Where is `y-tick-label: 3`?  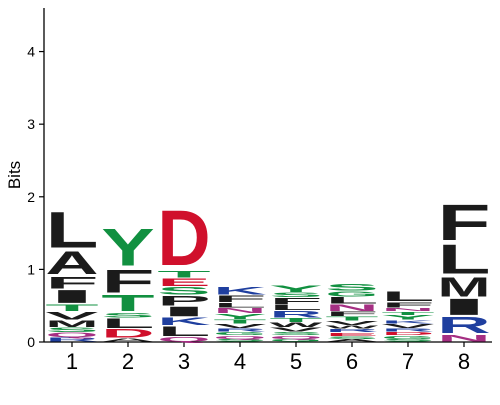
y-tick-label: 3 is located at coordinates (31, 124).